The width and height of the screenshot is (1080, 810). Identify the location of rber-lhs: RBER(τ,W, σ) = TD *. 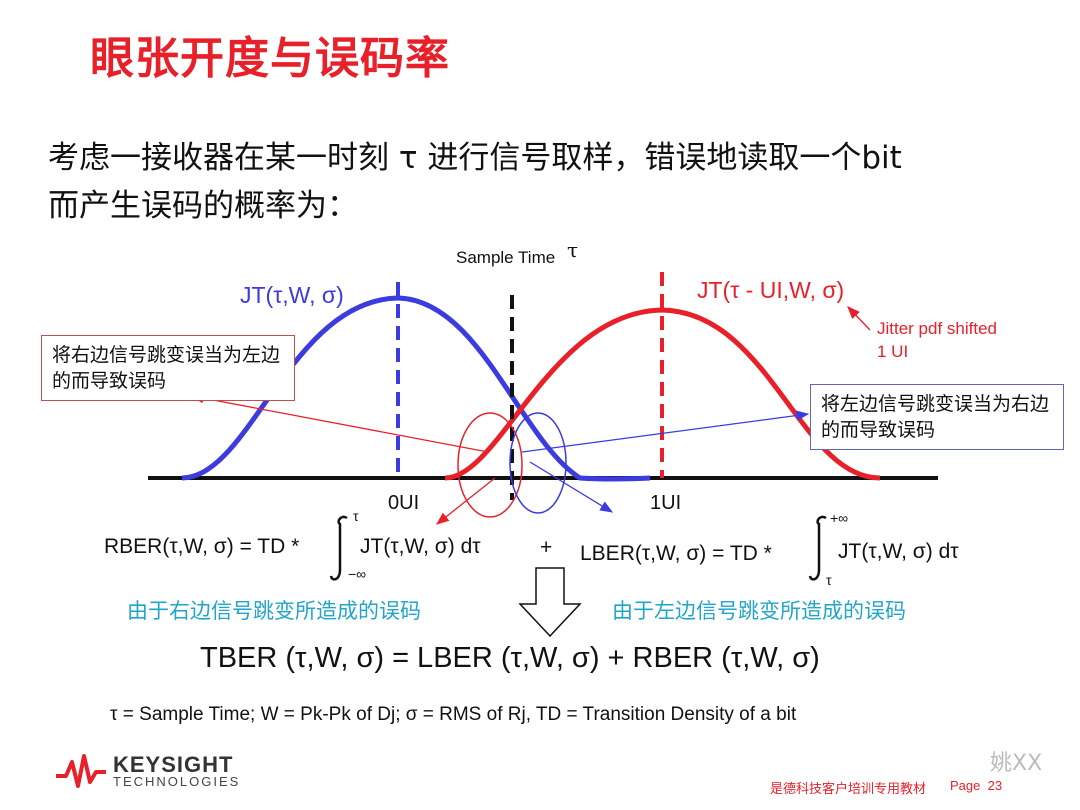
(202, 546).